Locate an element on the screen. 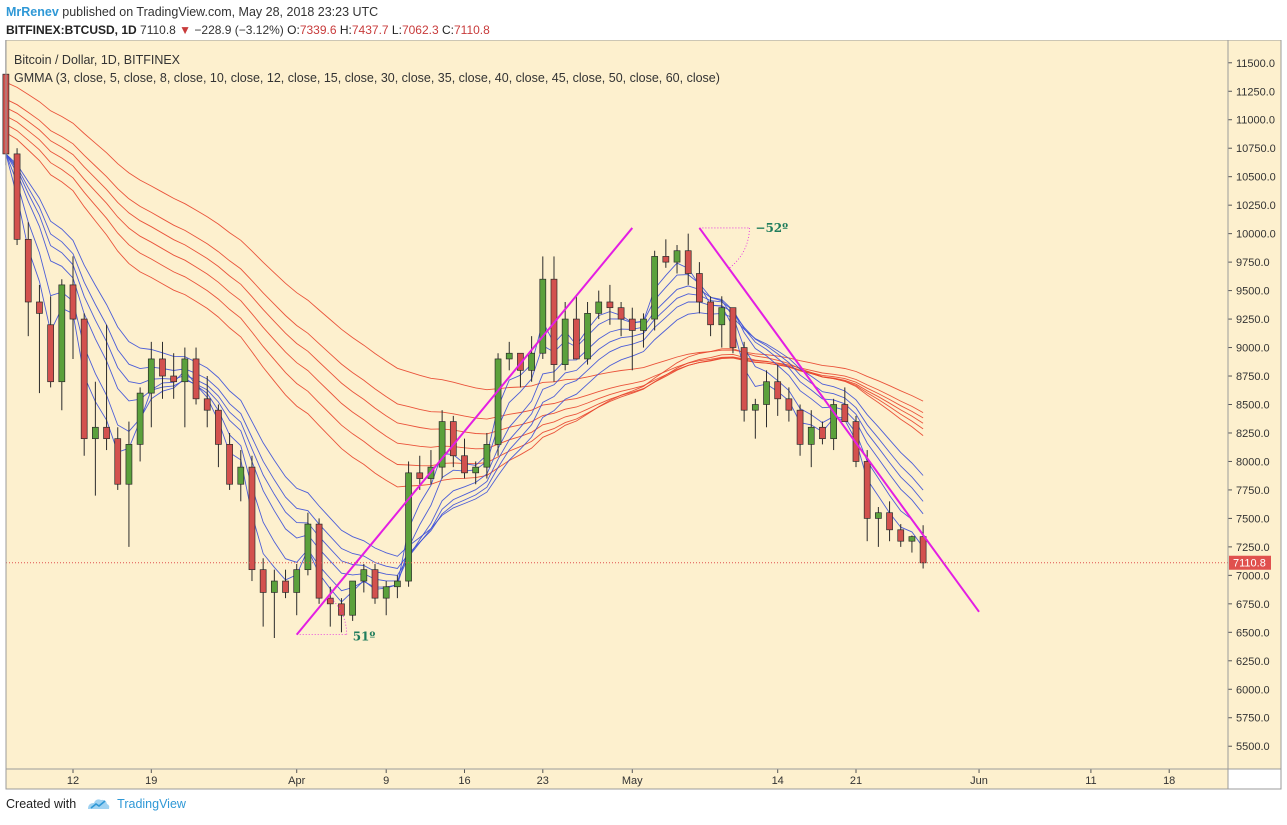 This screenshot has height=825, width=1287. time-tick-label: 23 is located at coordinates (543, 781).